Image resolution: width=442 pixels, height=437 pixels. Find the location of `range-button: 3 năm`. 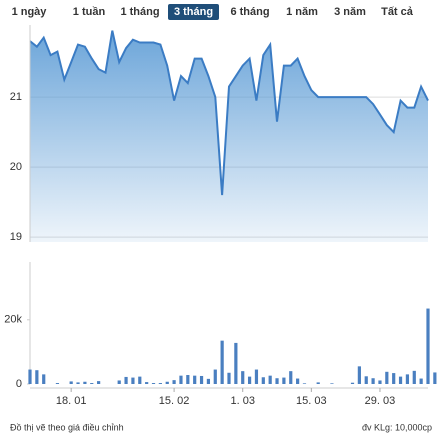

range-button: 3 năm is located at coordinates (350, 12).